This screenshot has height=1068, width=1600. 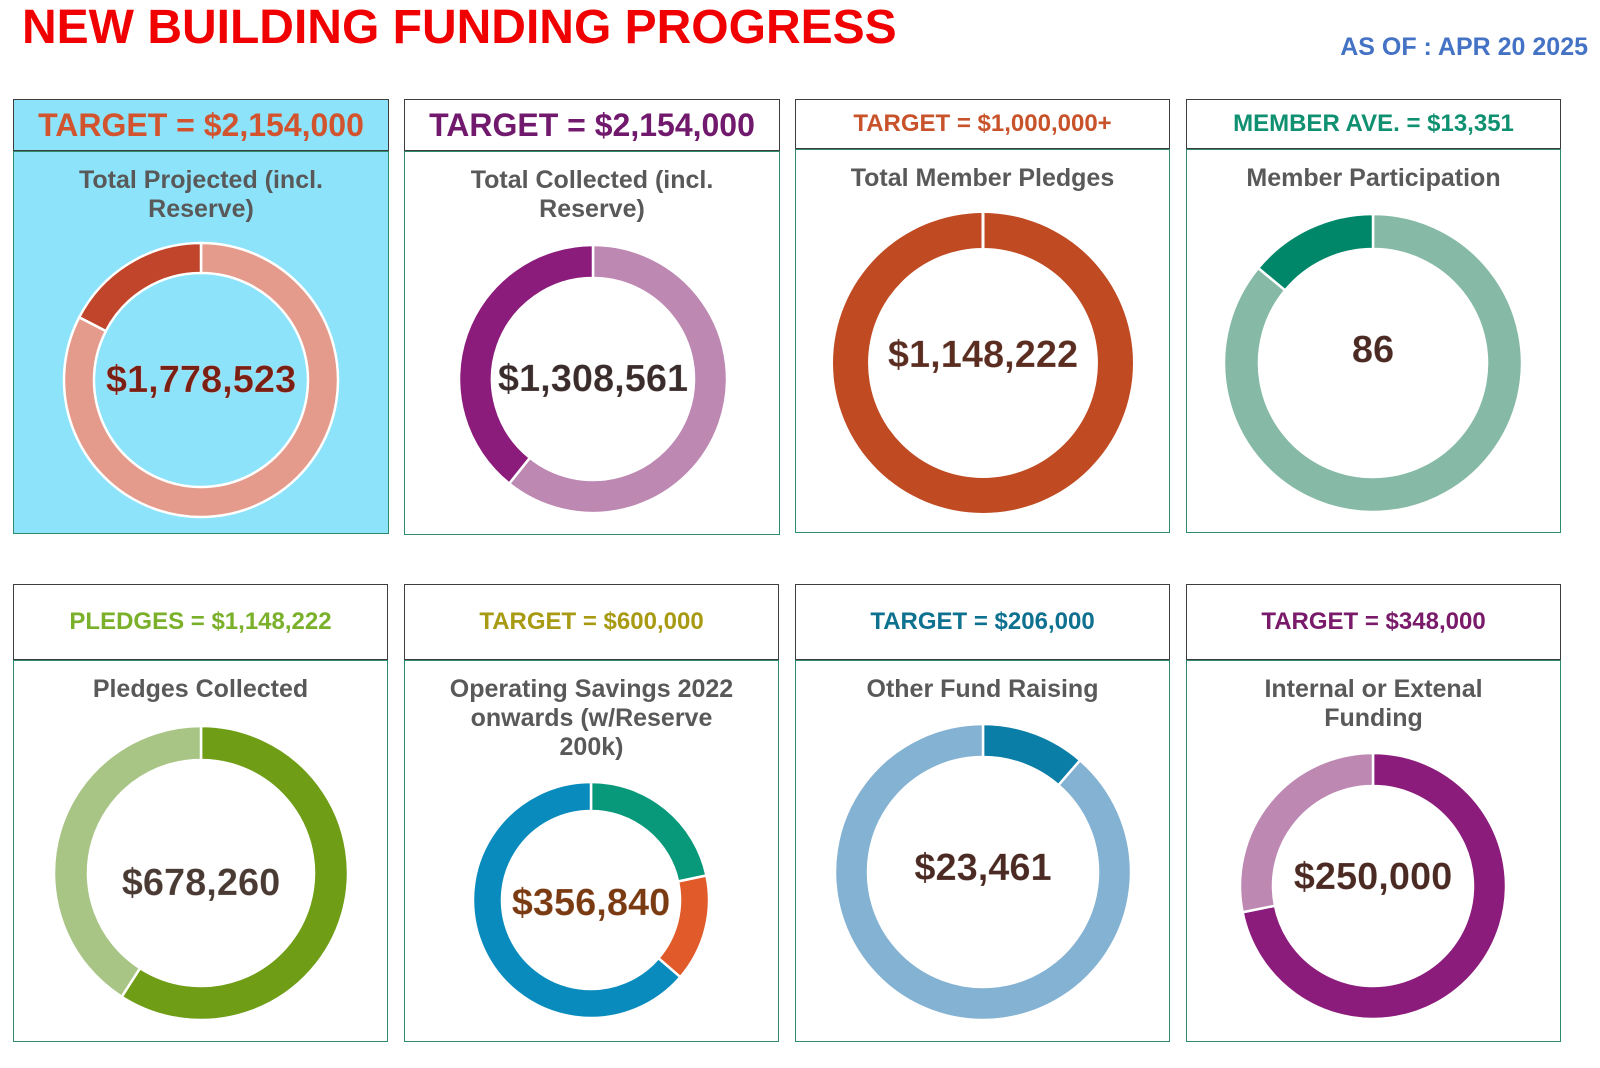 I want to click on chart-header: PLEDGES = $1,148,222, so click(x=200, y=622).